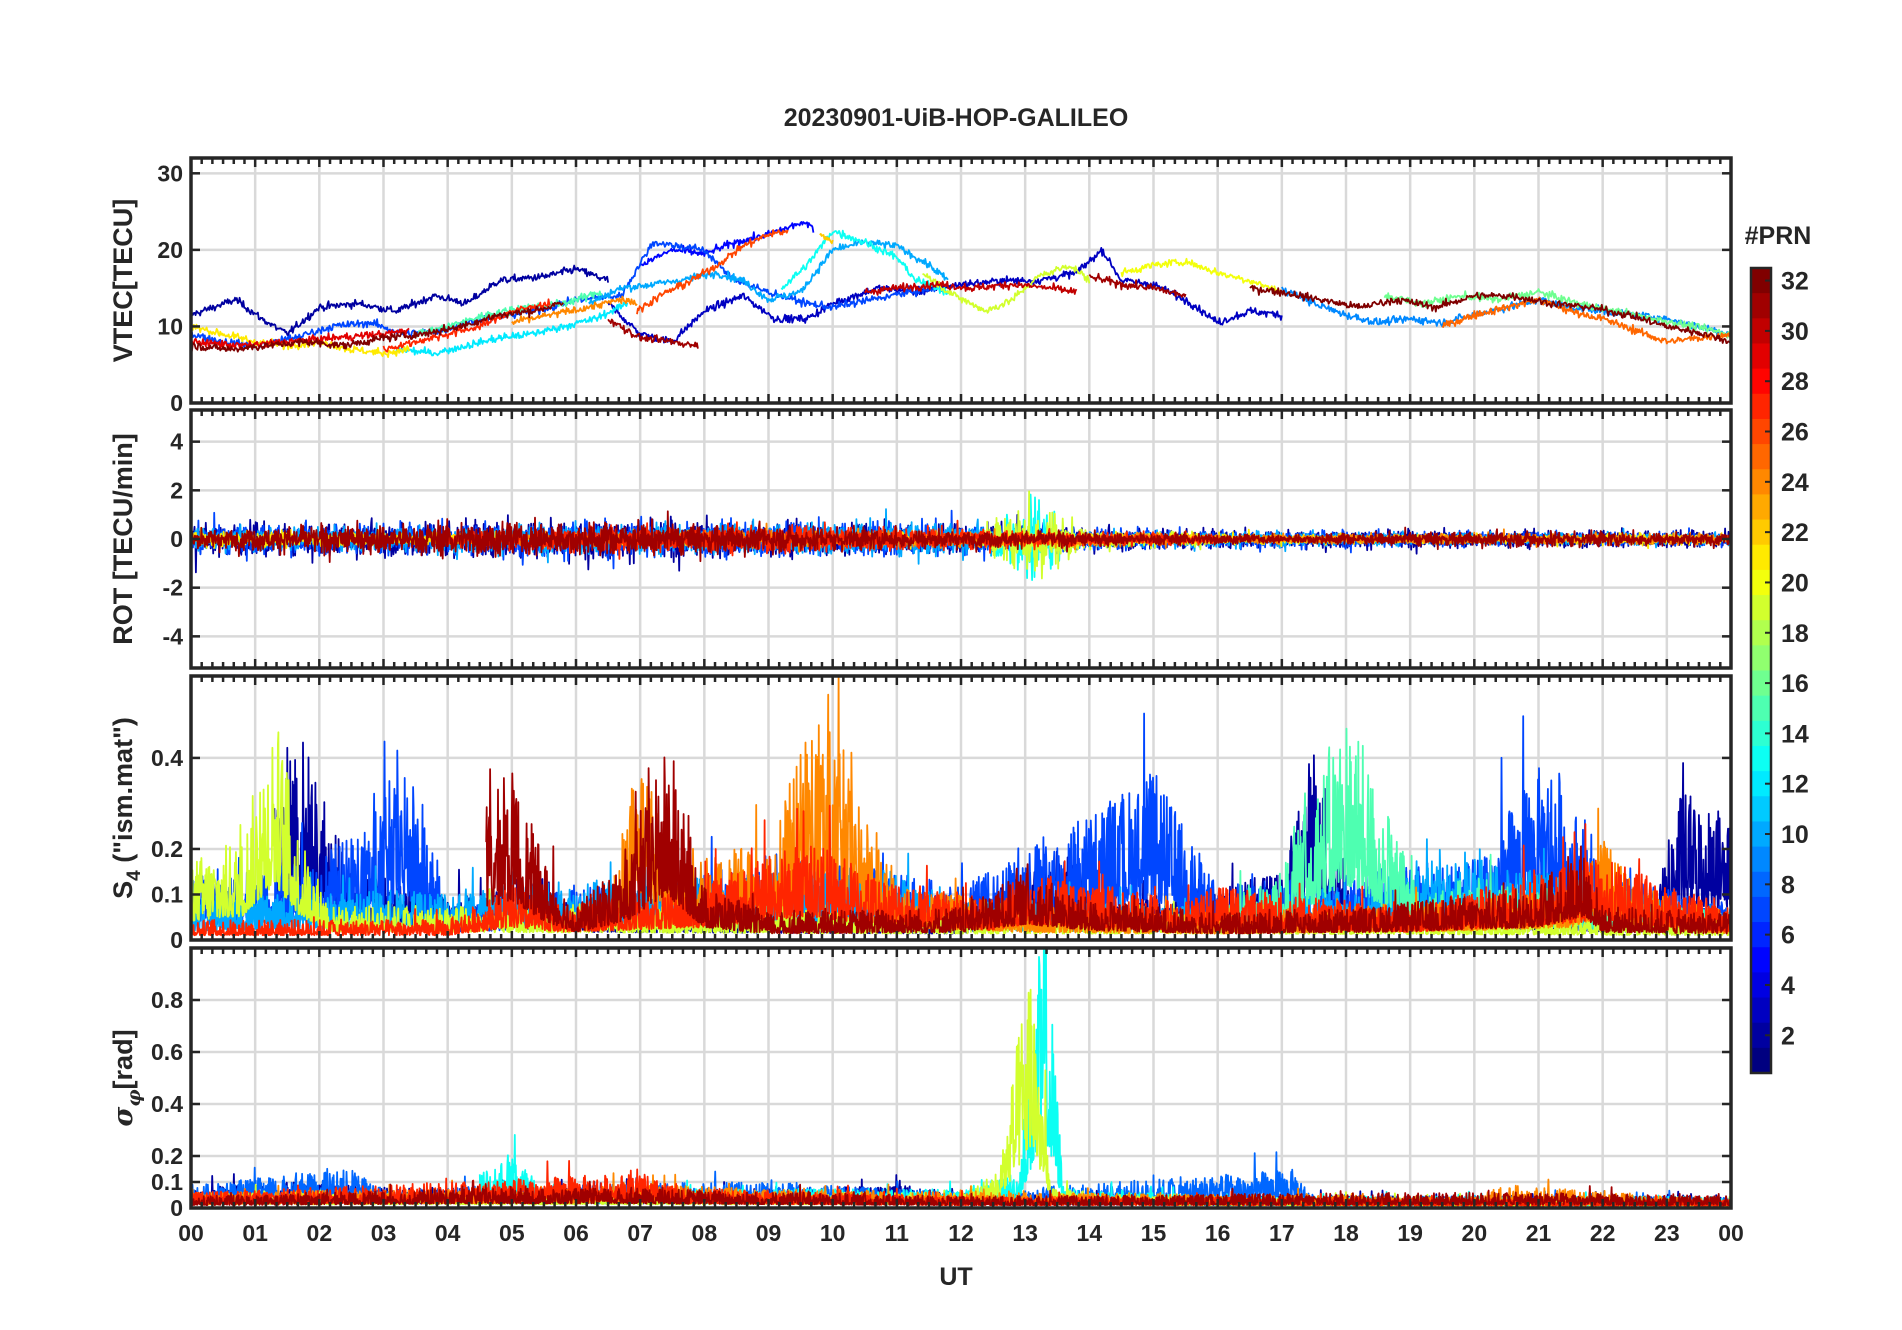 Image resolution: width=1902 pixels, height=1330 pixels. I want to click on x-tick-label: 12, so click(961, 1233).